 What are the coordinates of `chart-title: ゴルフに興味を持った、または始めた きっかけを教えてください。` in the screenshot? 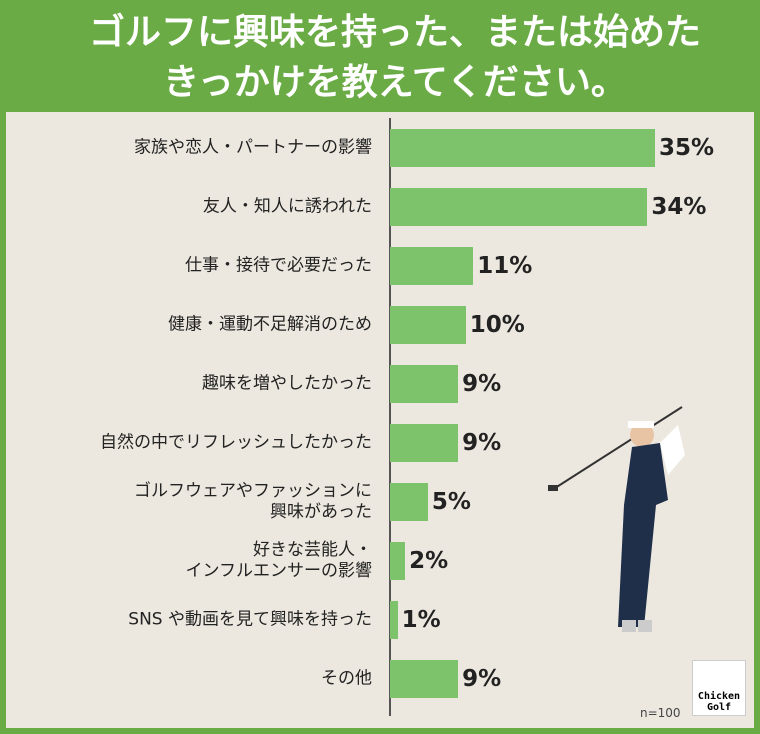 It's located at (394, 57).